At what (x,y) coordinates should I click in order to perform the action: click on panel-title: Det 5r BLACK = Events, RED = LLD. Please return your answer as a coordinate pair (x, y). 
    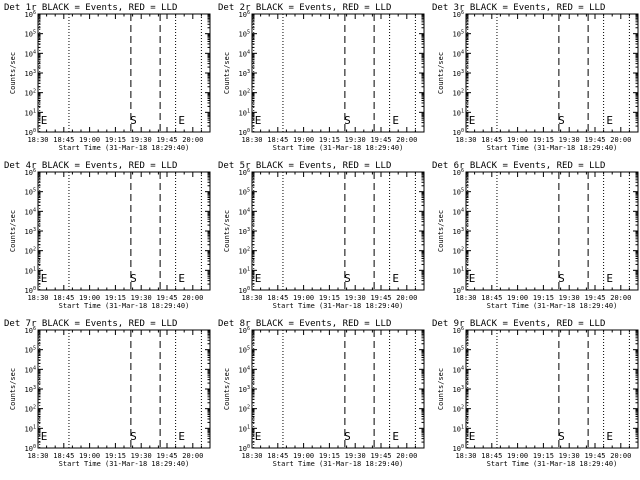
    Looking at the image, I should click on (304, 166).